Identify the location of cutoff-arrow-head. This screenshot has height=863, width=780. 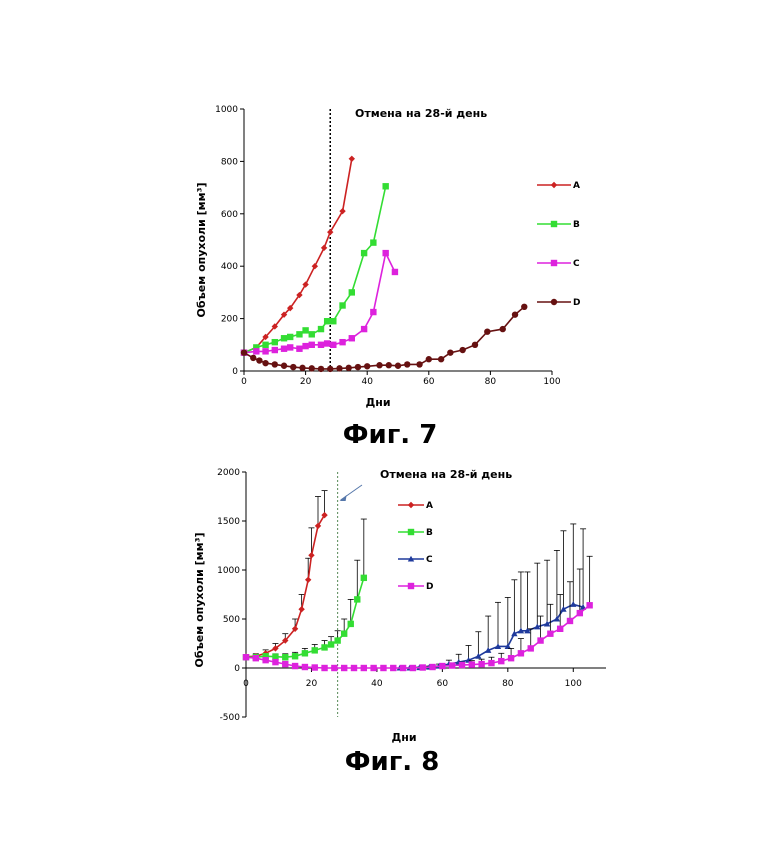
(343, 498).